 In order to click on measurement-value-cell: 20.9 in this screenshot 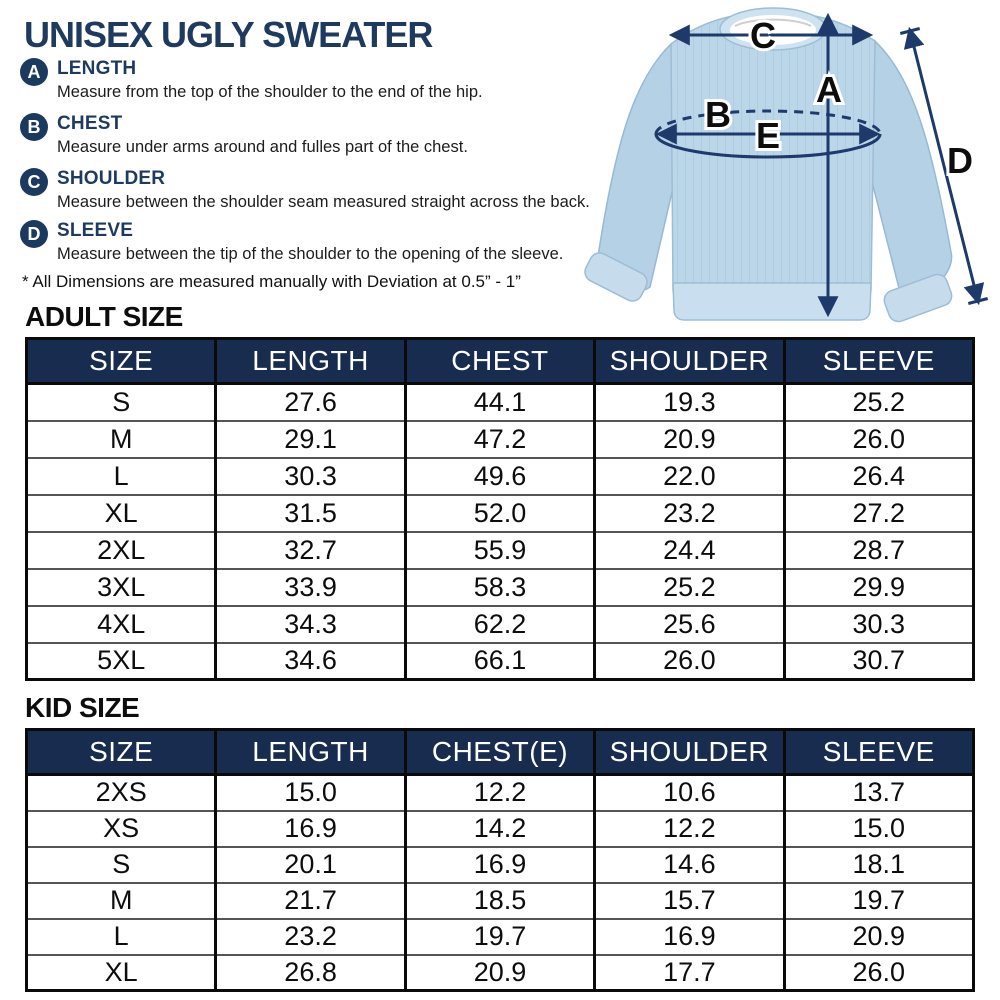, I will do `click(689, 439)`.